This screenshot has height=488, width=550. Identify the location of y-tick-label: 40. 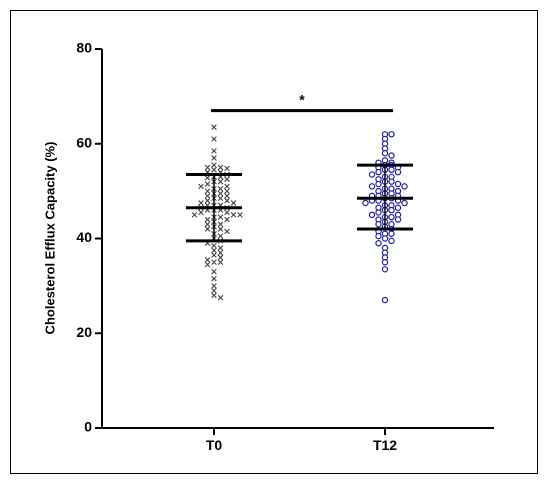
(84, 237).